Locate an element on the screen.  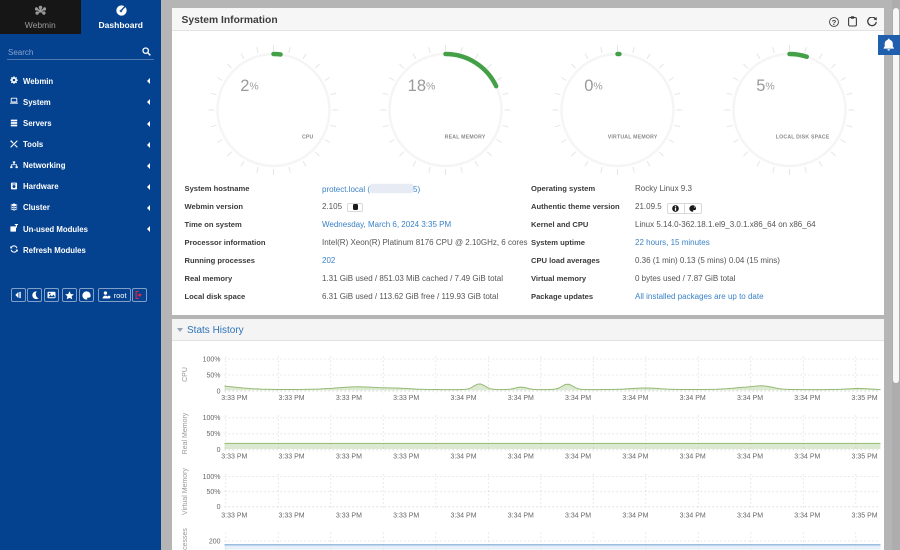
svg-text: 5% is located at coordinates (765, 86).